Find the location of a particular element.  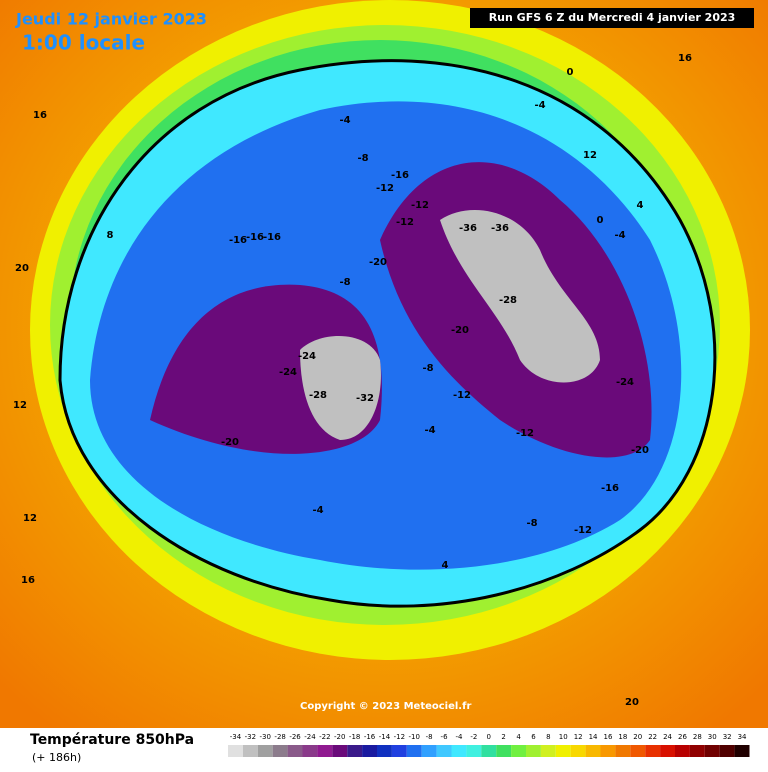

colorbar-tick-label: -24 is located at coordinates (310, 737).